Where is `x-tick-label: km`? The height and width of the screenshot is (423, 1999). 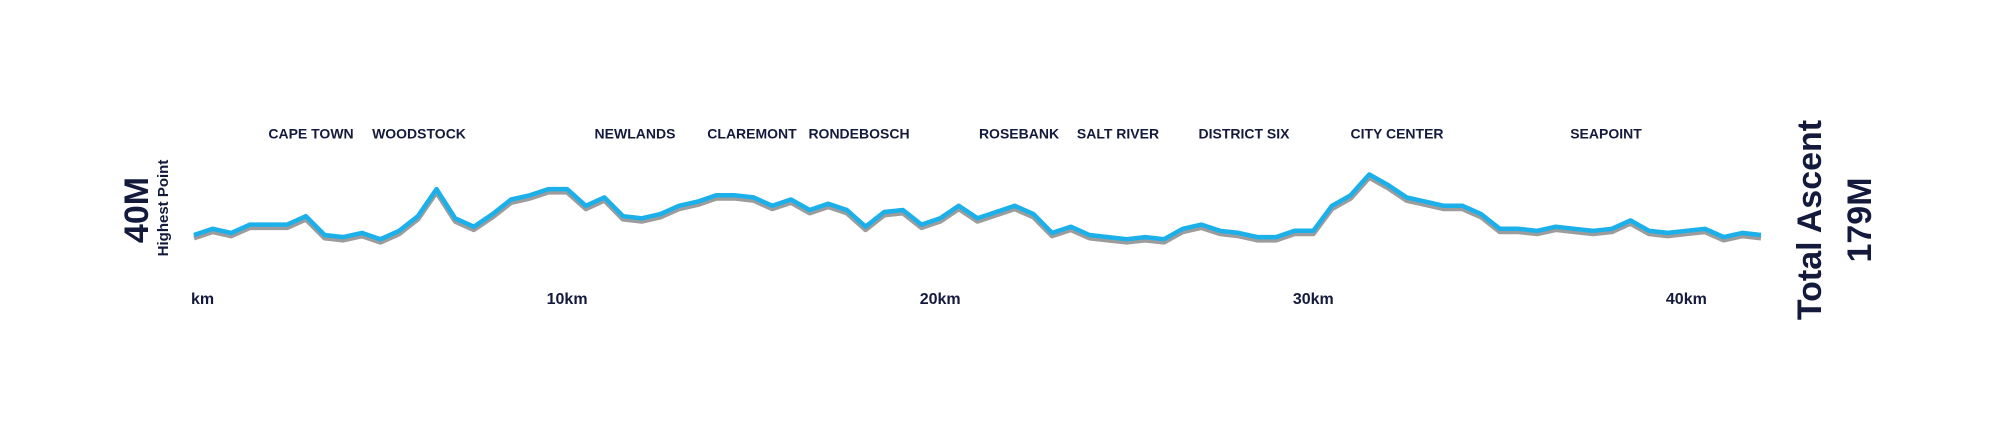 x-tick-label: km is located at coordinates (202, 299).